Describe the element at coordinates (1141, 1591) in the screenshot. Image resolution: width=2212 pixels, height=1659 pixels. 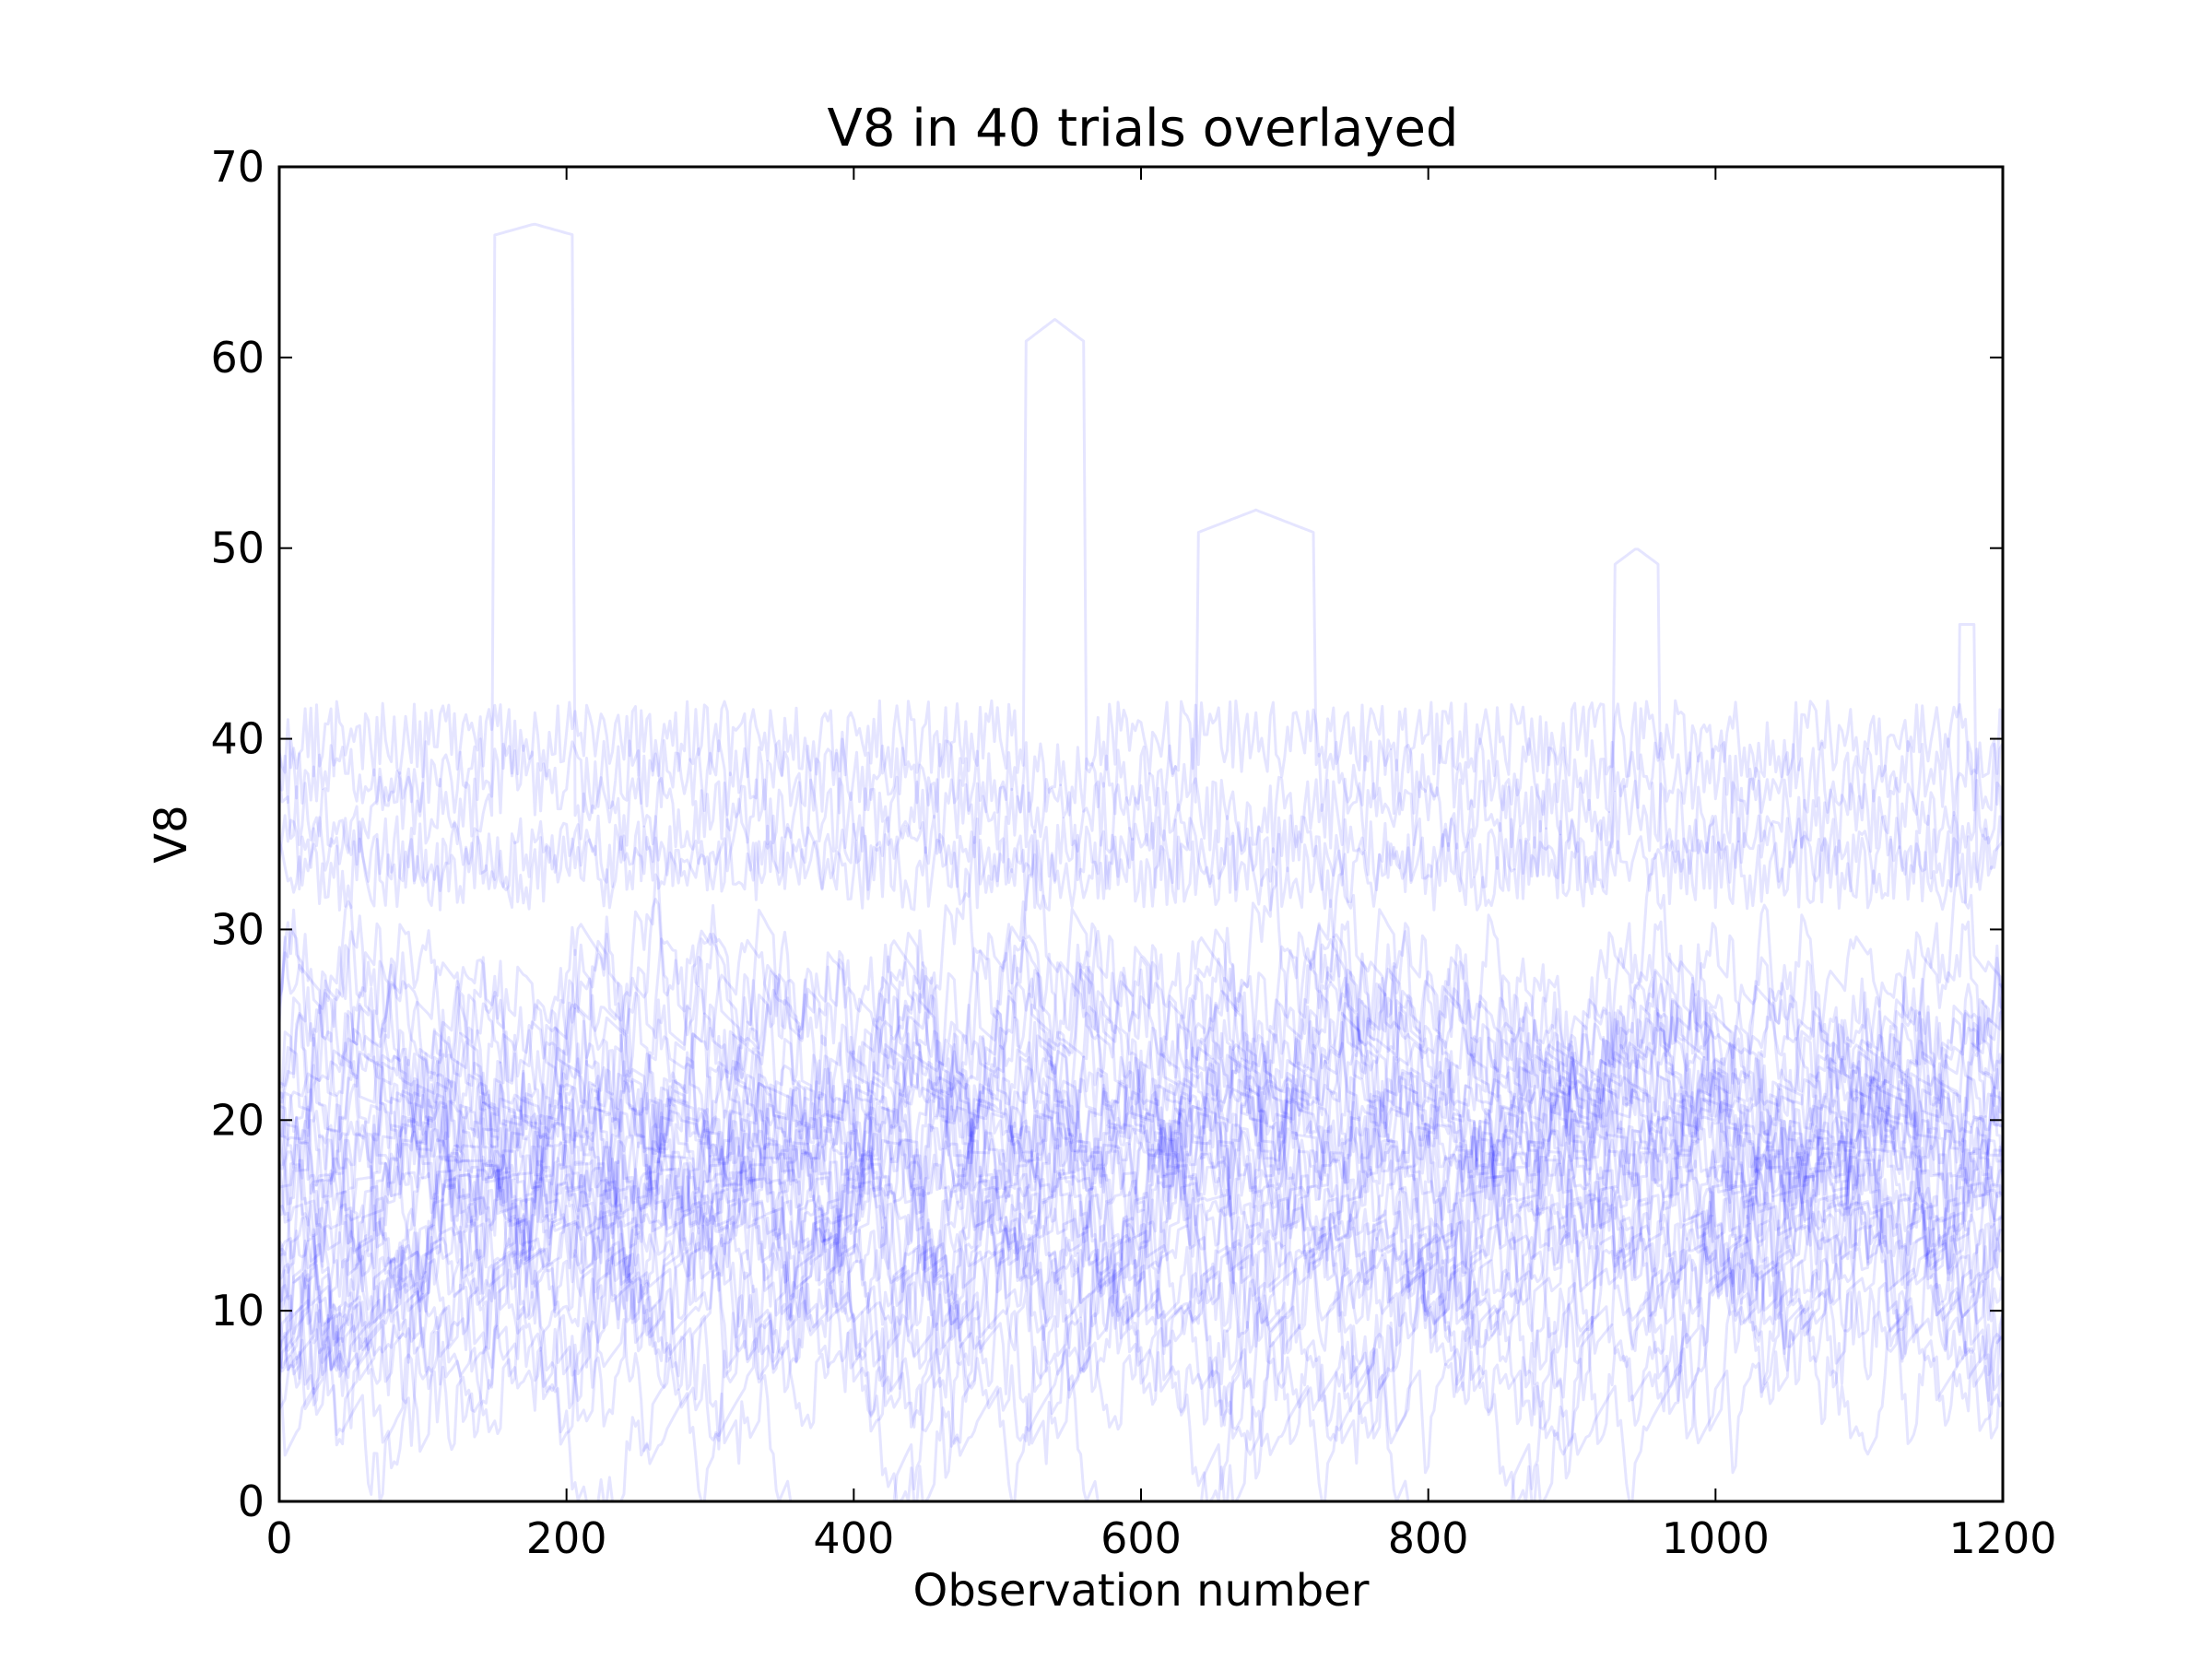
I see `x-axis-label: Observation number` at that location.